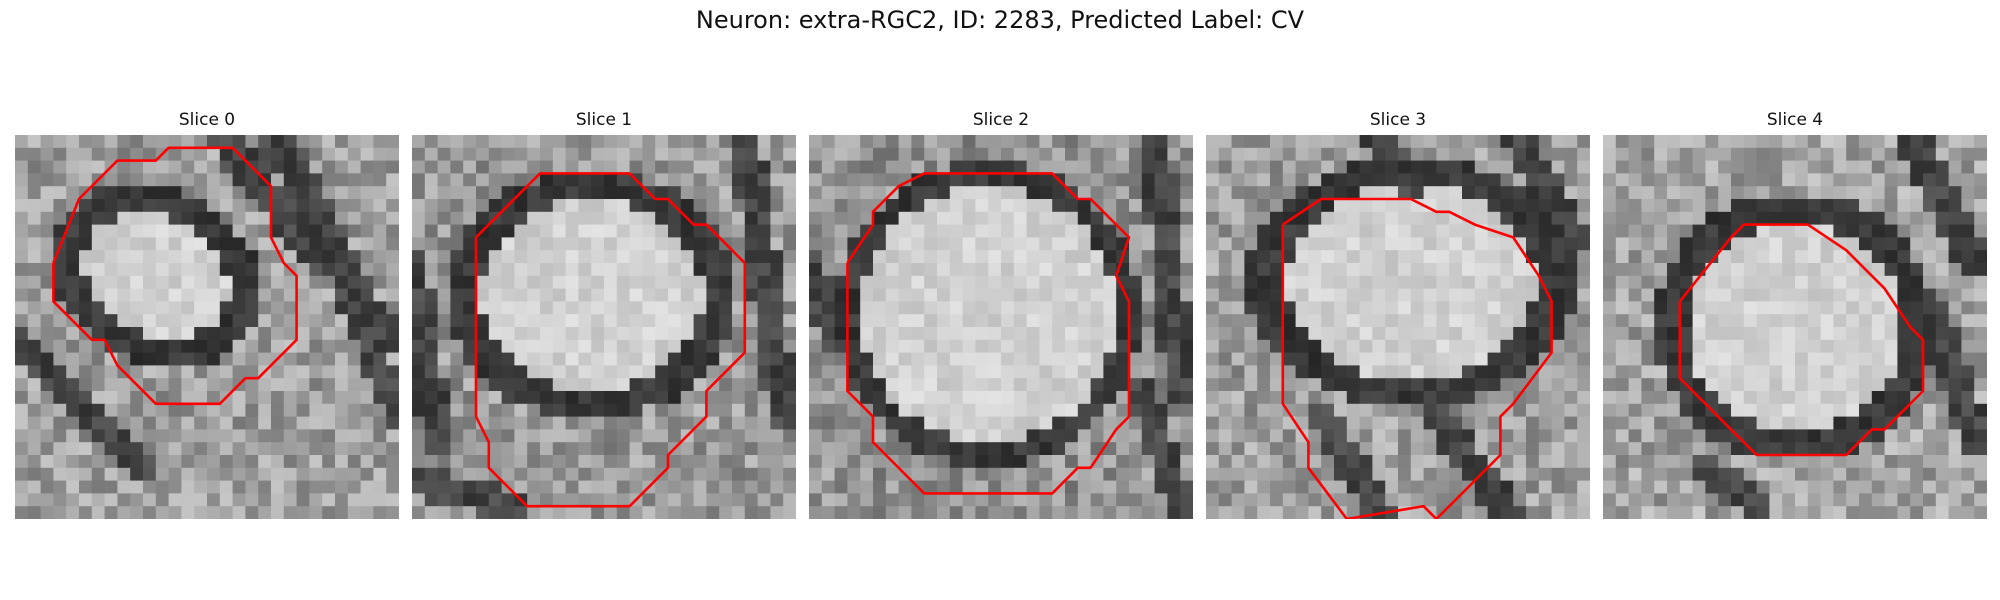 This screenshot has height=600, width=2000. Describe the element at coordinates (1795, 120) in the screenshot. I see `panel-title-slice-4: Slice 4` at that location.